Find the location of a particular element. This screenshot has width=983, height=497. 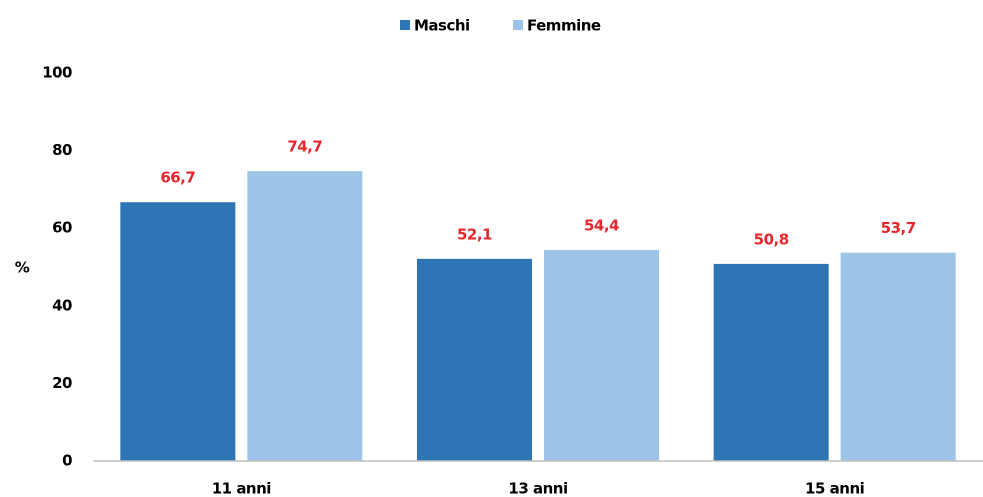

value-label: 52,1 is located at coordinates (474, 234).